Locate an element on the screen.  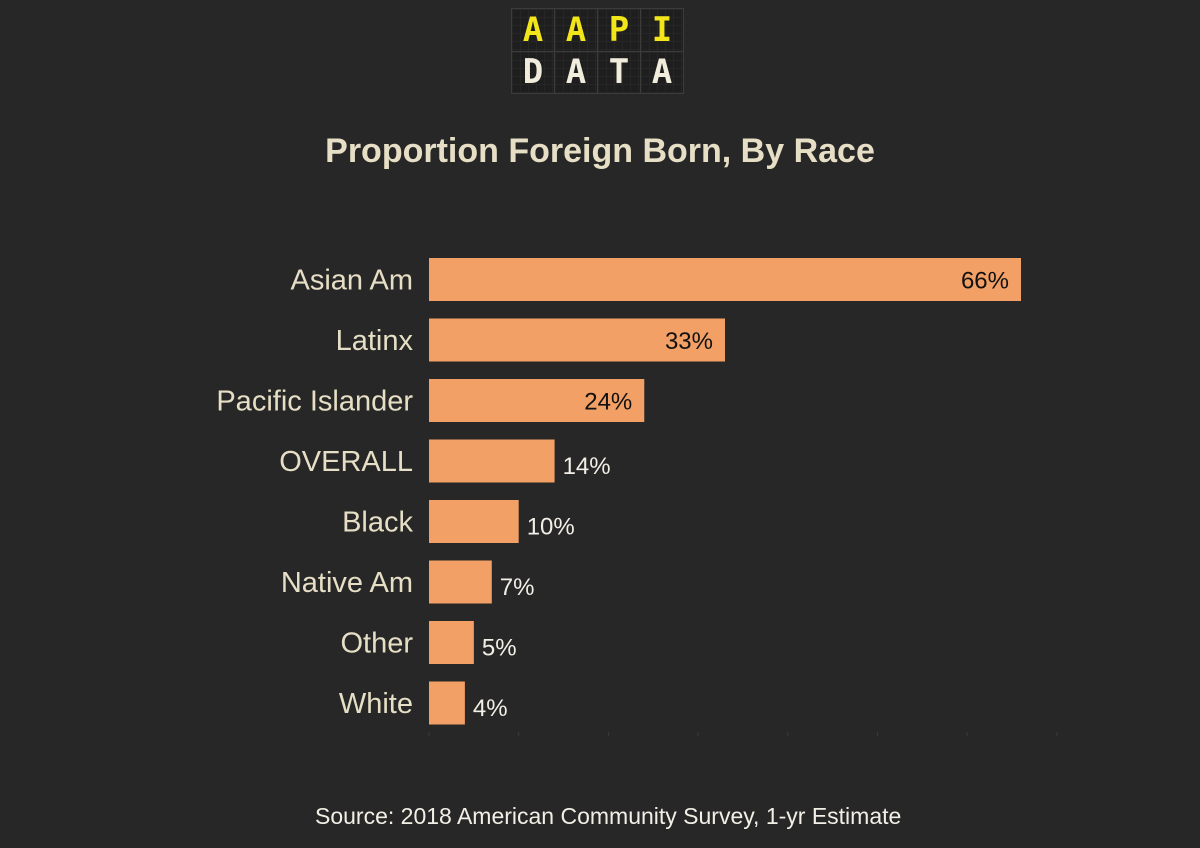
category-label: Latinx is located at coordinates (375, 341).